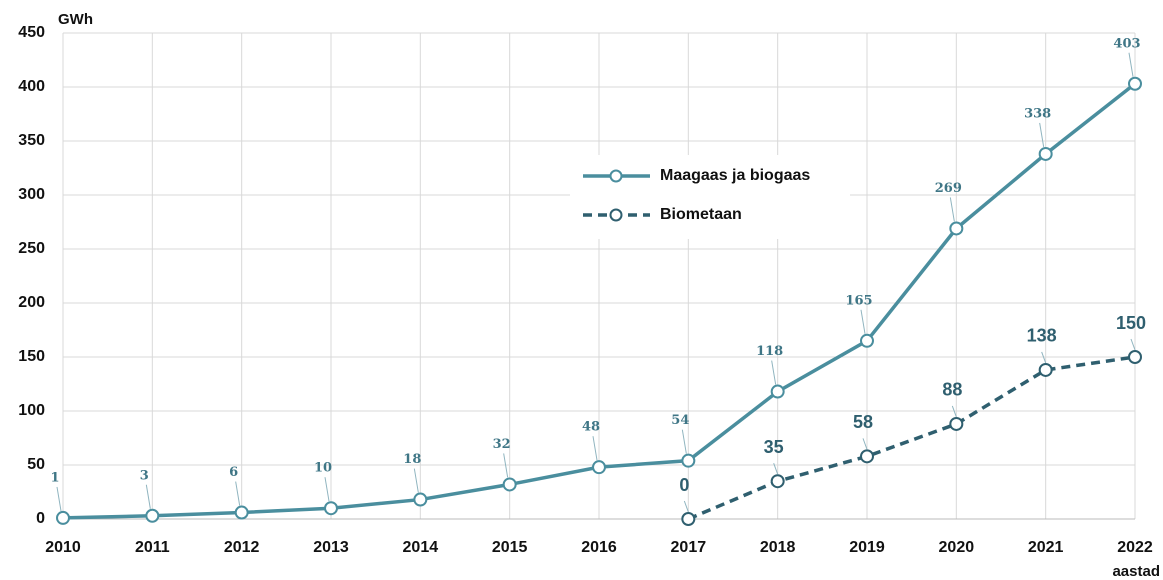 The height and width of the screenshot is (580, 1163). Describe the element at coordinates (63, 547) in the screenshot. I see `x-tick-label: 2010` at that location.